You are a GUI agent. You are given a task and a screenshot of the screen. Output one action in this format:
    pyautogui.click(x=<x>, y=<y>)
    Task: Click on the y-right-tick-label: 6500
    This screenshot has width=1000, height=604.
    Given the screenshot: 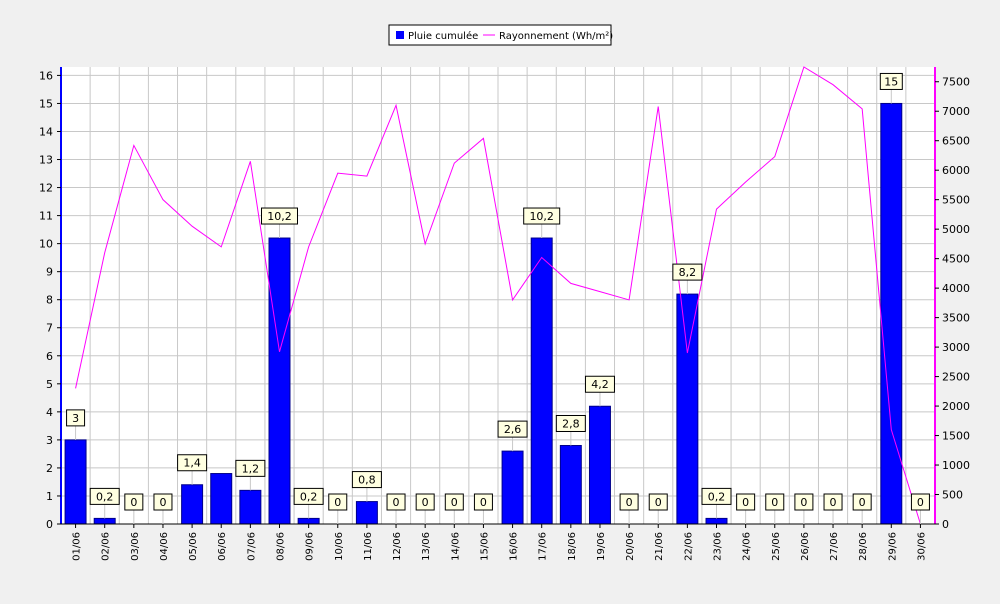 What is the action you would take?
    pyautogui.click(x=956, y=141)
    